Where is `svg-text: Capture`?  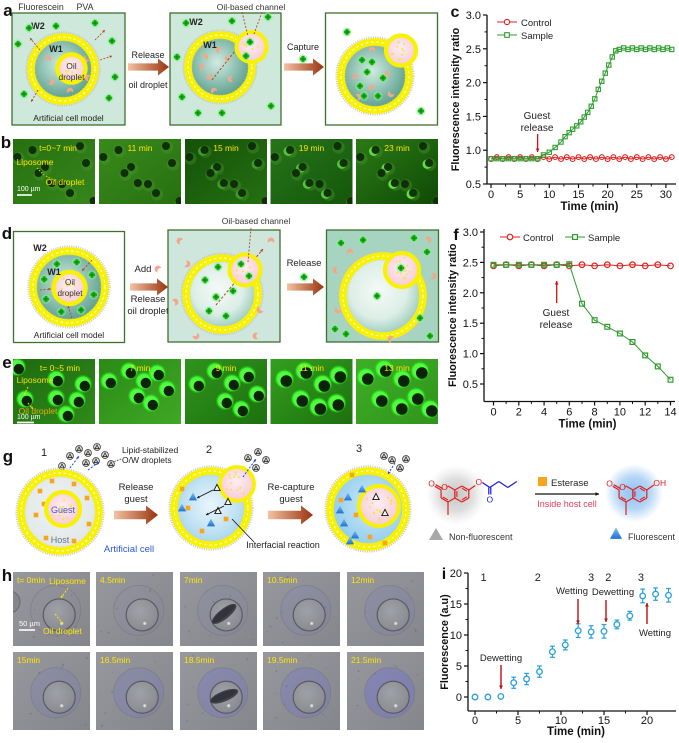 svg-text: Capture is located at coordinates (303, 47).